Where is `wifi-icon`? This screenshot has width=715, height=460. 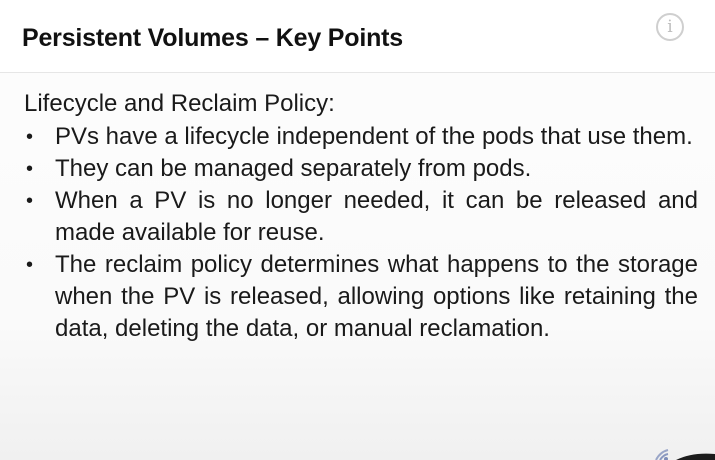
wifi-icon is located at coordinates (685, 454).